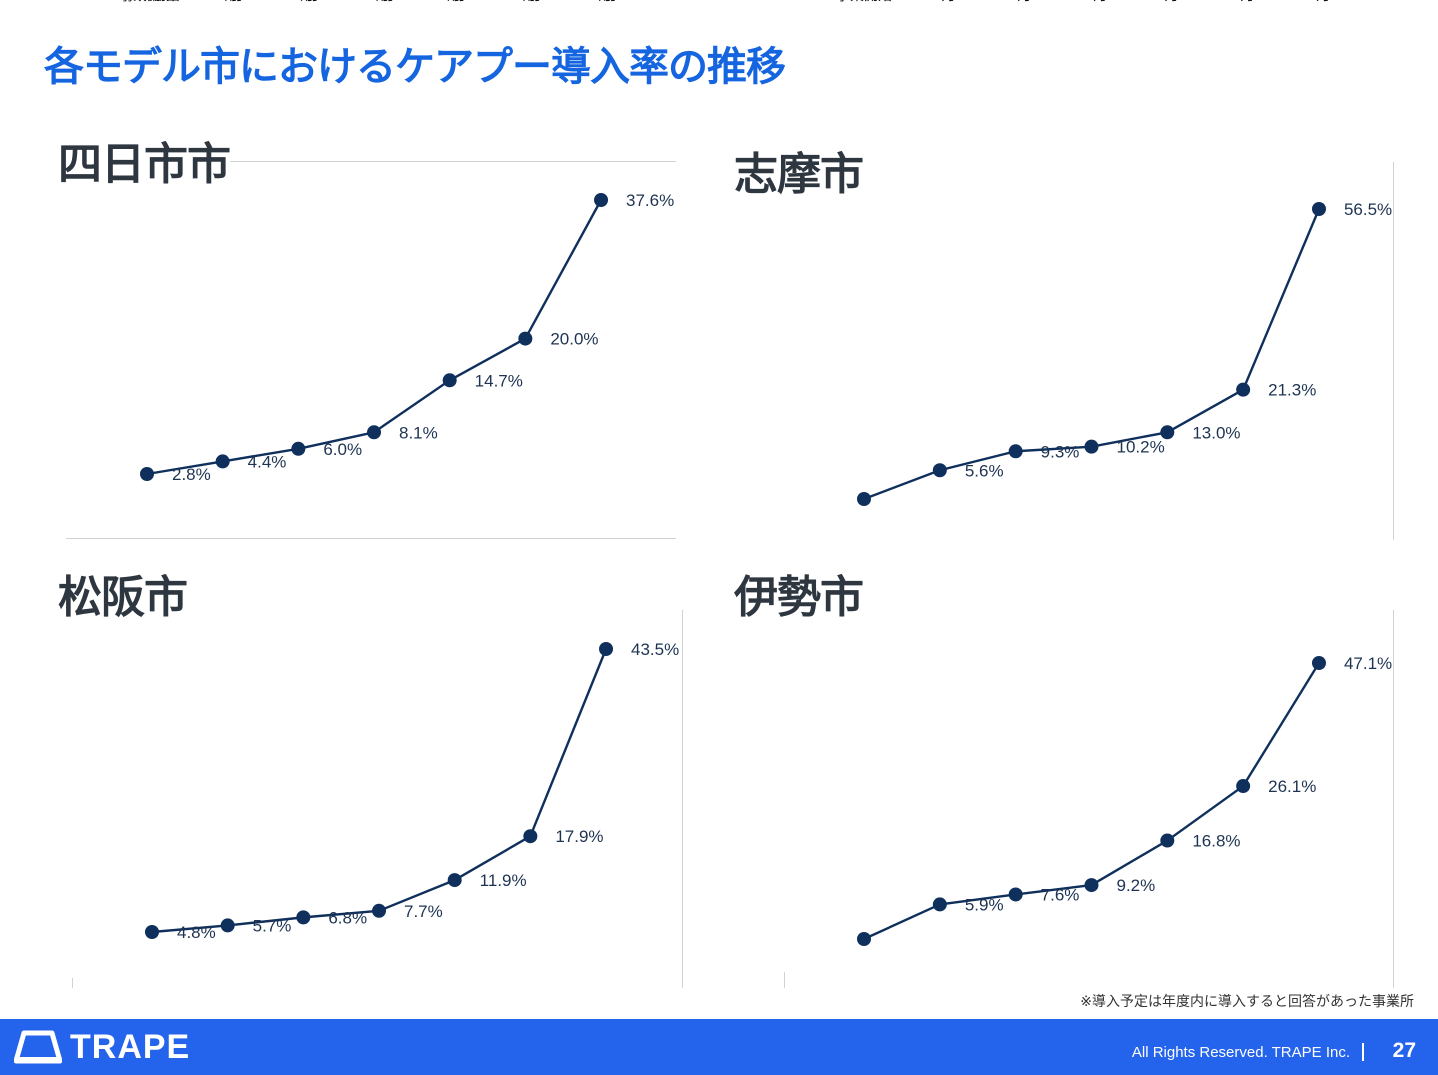  What do you see at coordinates (72, 983) in the screenshot?
I see `divider-tick-bottom-left` at bounding box center [72, 983].